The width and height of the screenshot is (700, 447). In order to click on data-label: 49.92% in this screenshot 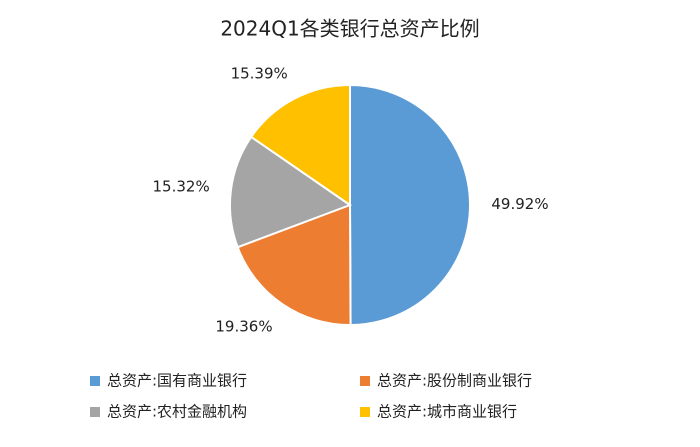, I will do `click(519, 204)`.